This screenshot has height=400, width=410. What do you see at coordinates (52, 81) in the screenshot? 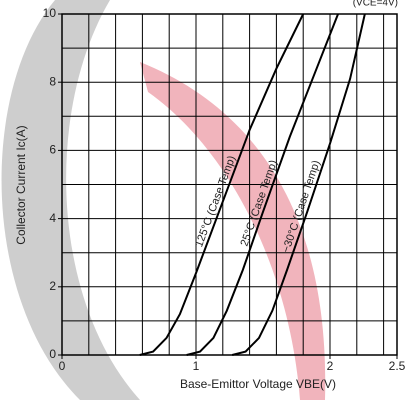
I see `y-tick-label: 8` at bounding box center [52, 81].